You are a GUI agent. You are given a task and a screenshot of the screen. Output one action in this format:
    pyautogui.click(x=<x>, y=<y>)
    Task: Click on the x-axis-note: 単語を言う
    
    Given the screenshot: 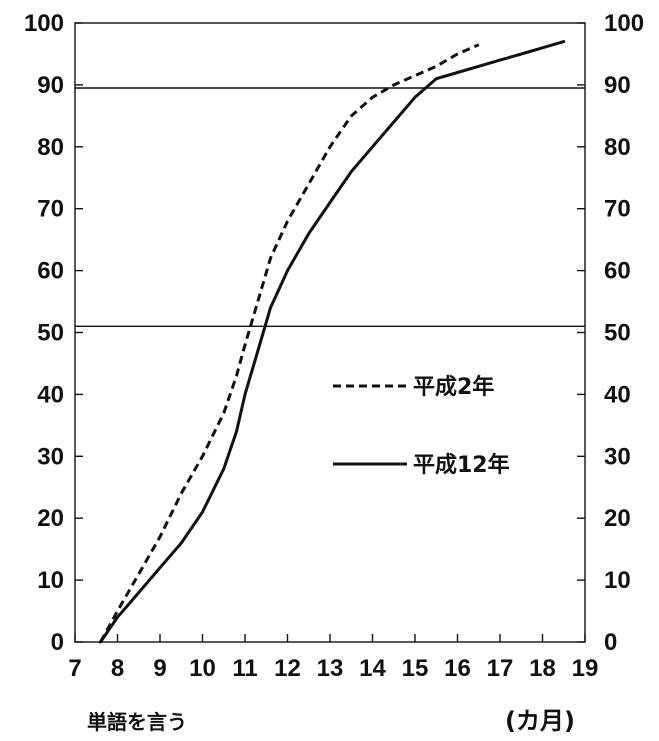 What is the action you would take?
    pyautogui.click(x=137, y=722)
    